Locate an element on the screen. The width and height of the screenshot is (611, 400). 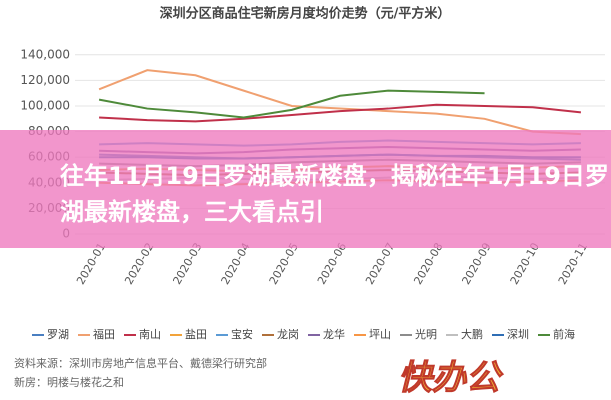
legend-label: 前海 is located at coordinates (564, 334).